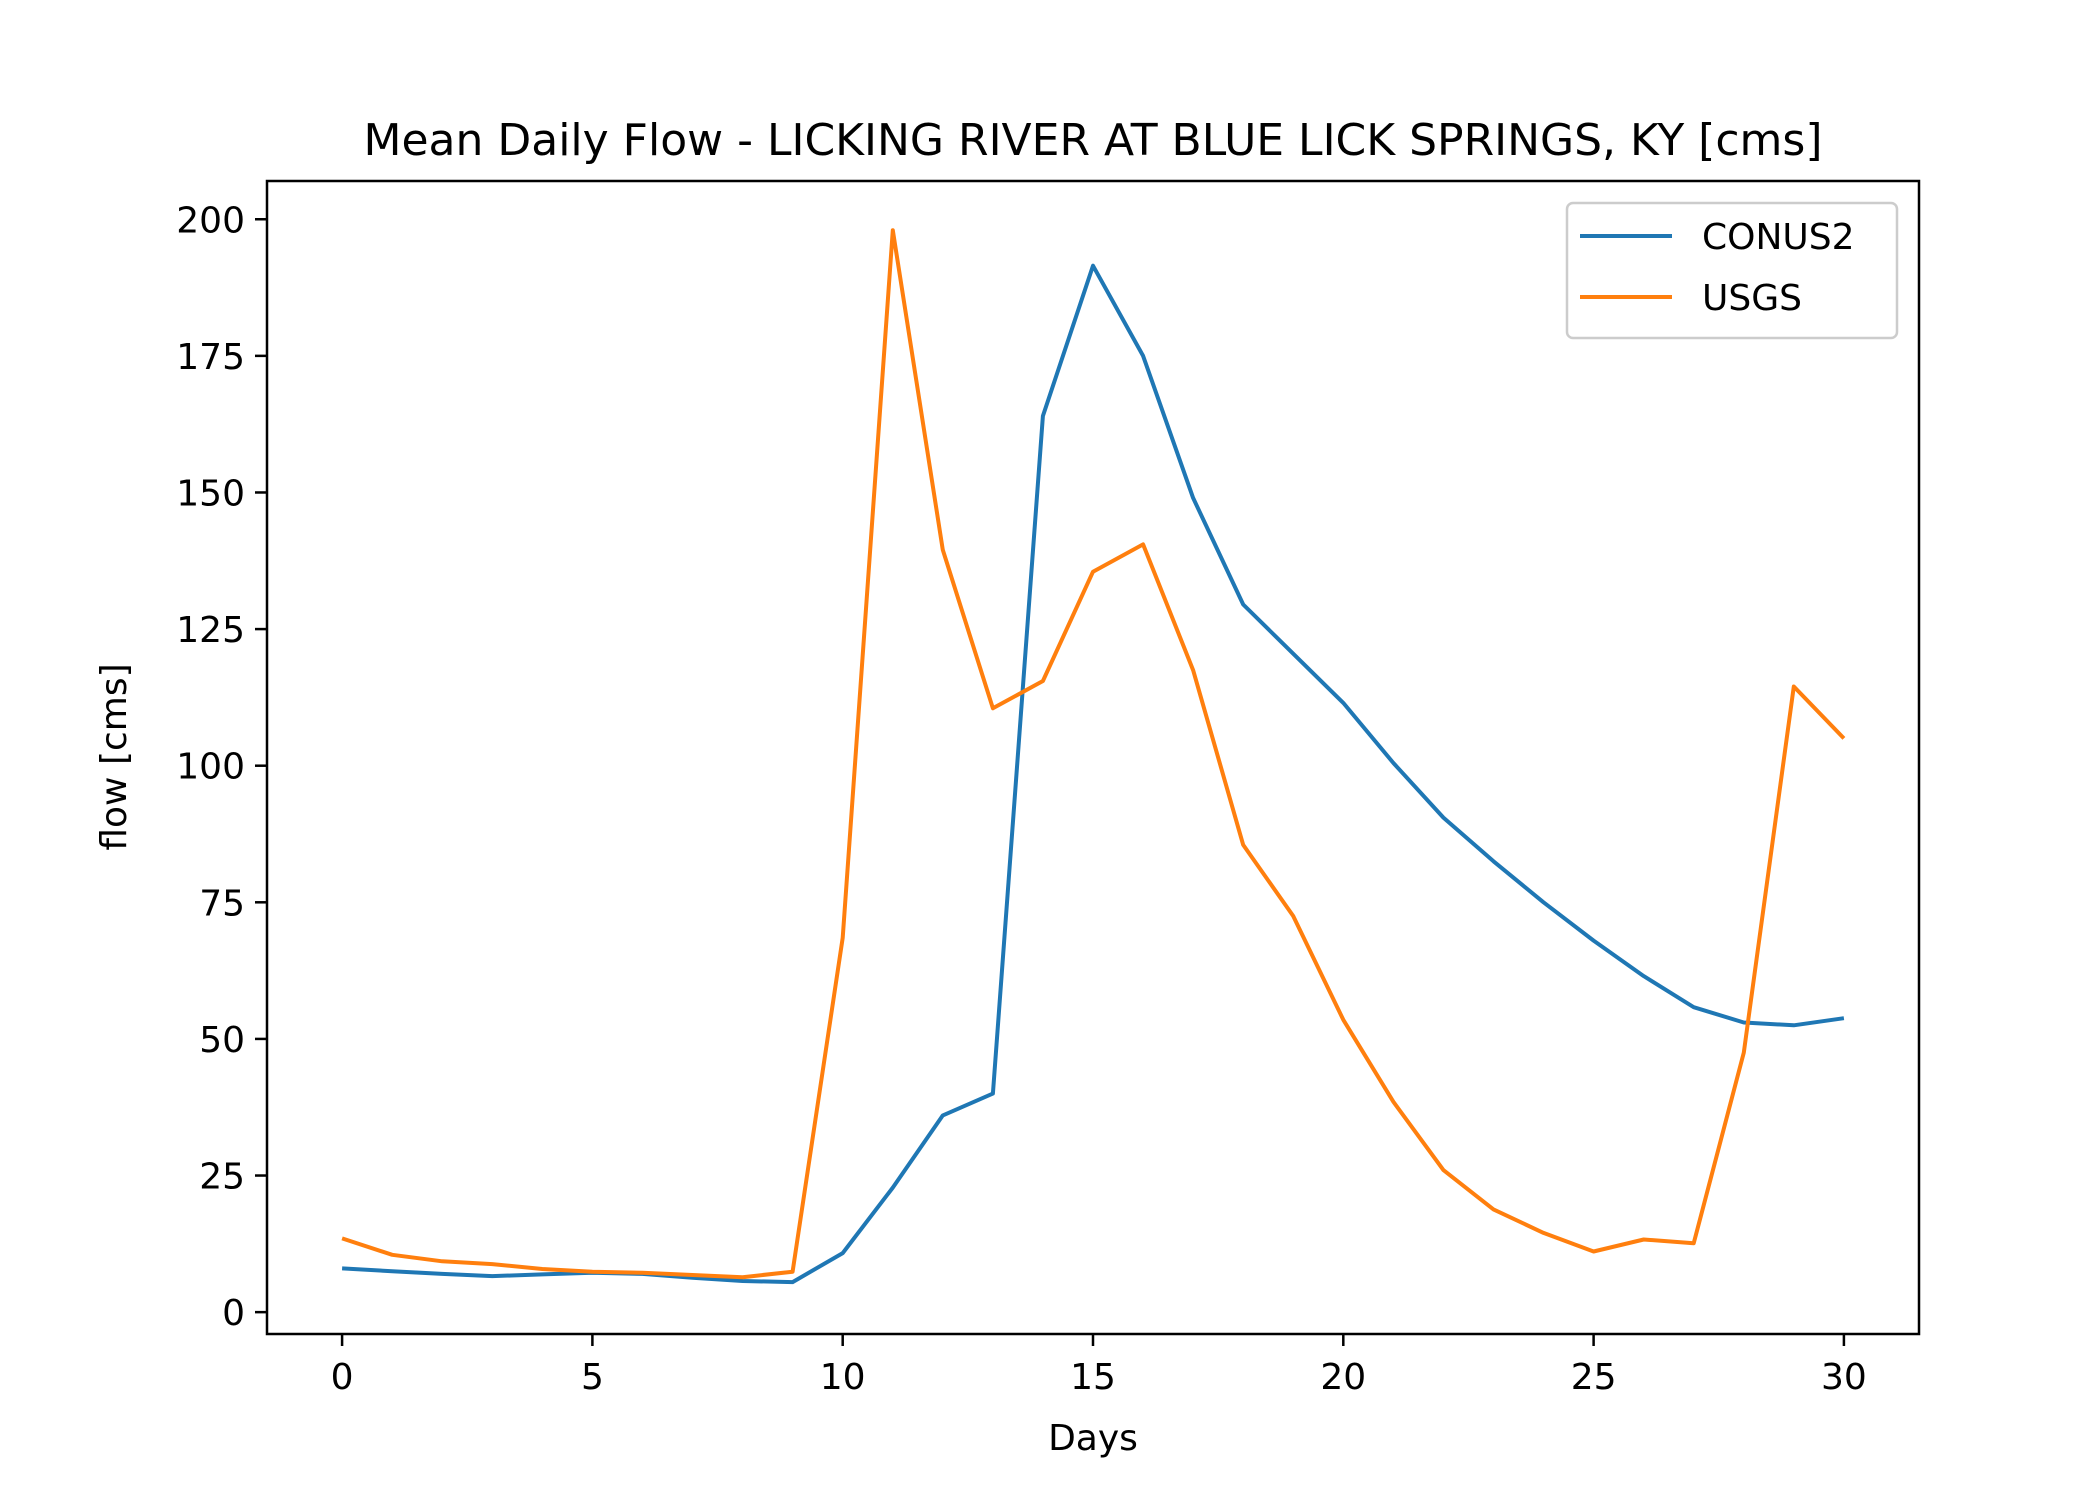 Image resolution: width=2100 pixels, height=1500 pixels. What do you see at coordinates (1732, 270) in the screenshot?
I see `legend: CONUS2 USGS` at bounding box center [1732, 270].